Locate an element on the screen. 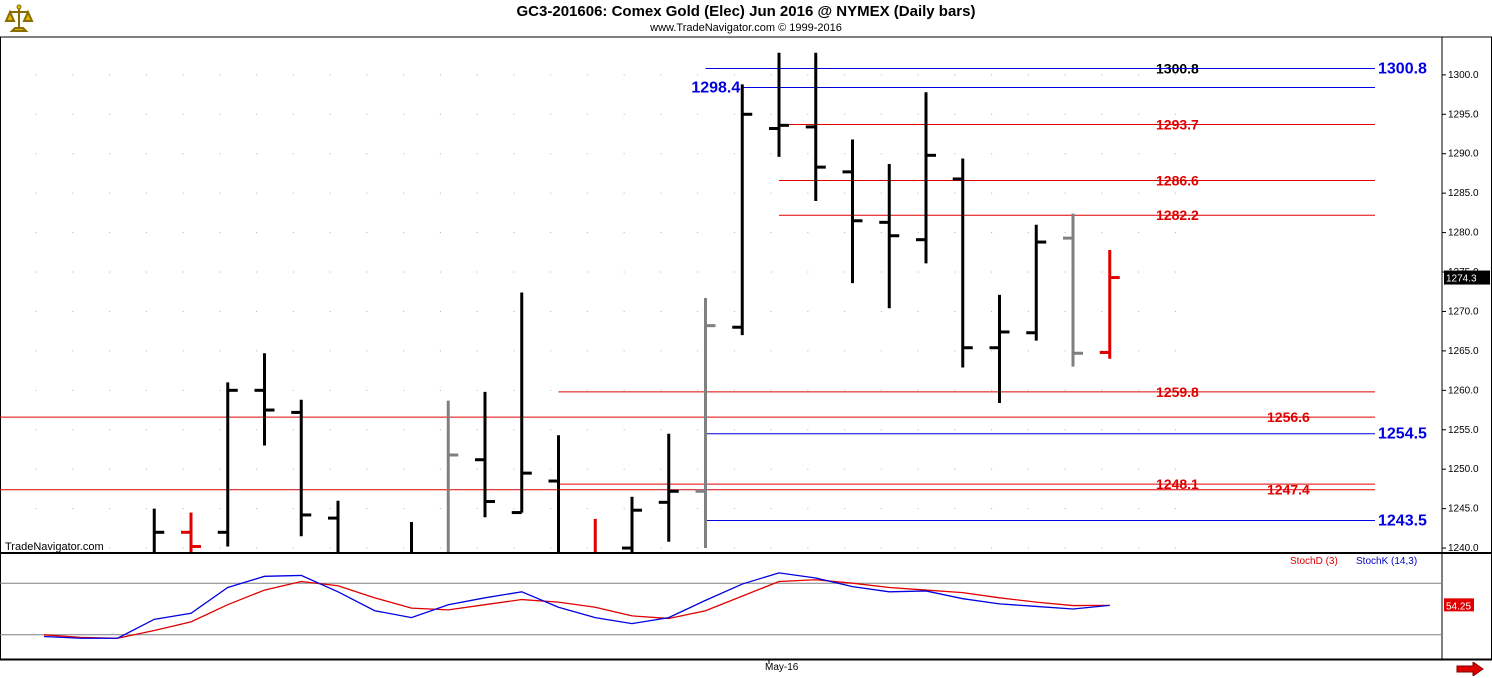 The image size is (1492, 678). level-label: 1254.5 is located at coordinates (1402, 434).